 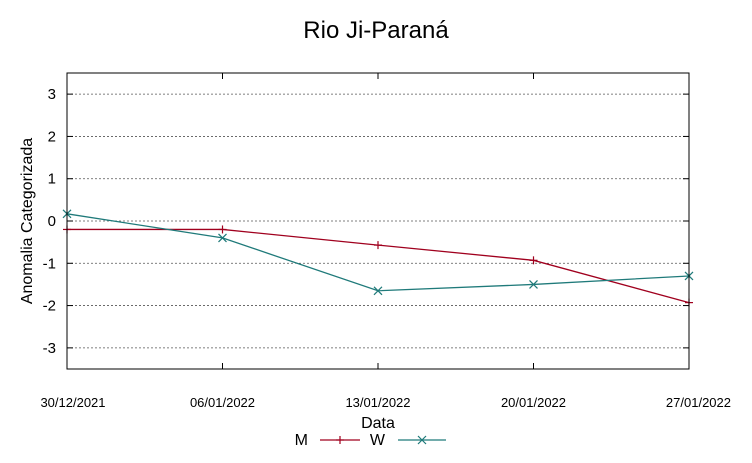 What do you see at coordinates (52, 94) in the screenshot?
I see `y-tick-label: 3` at bounding box center [52, 94].